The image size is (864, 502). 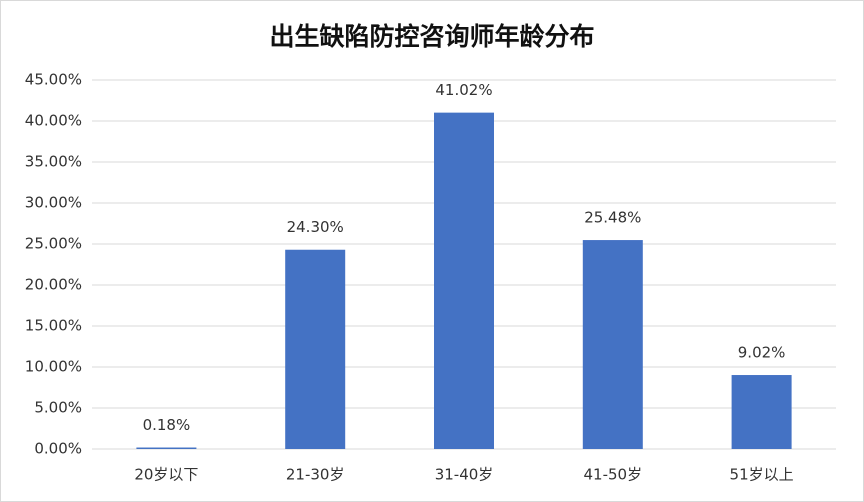 I want to click on value-label: 9.02%, so click(x=762, y=353).